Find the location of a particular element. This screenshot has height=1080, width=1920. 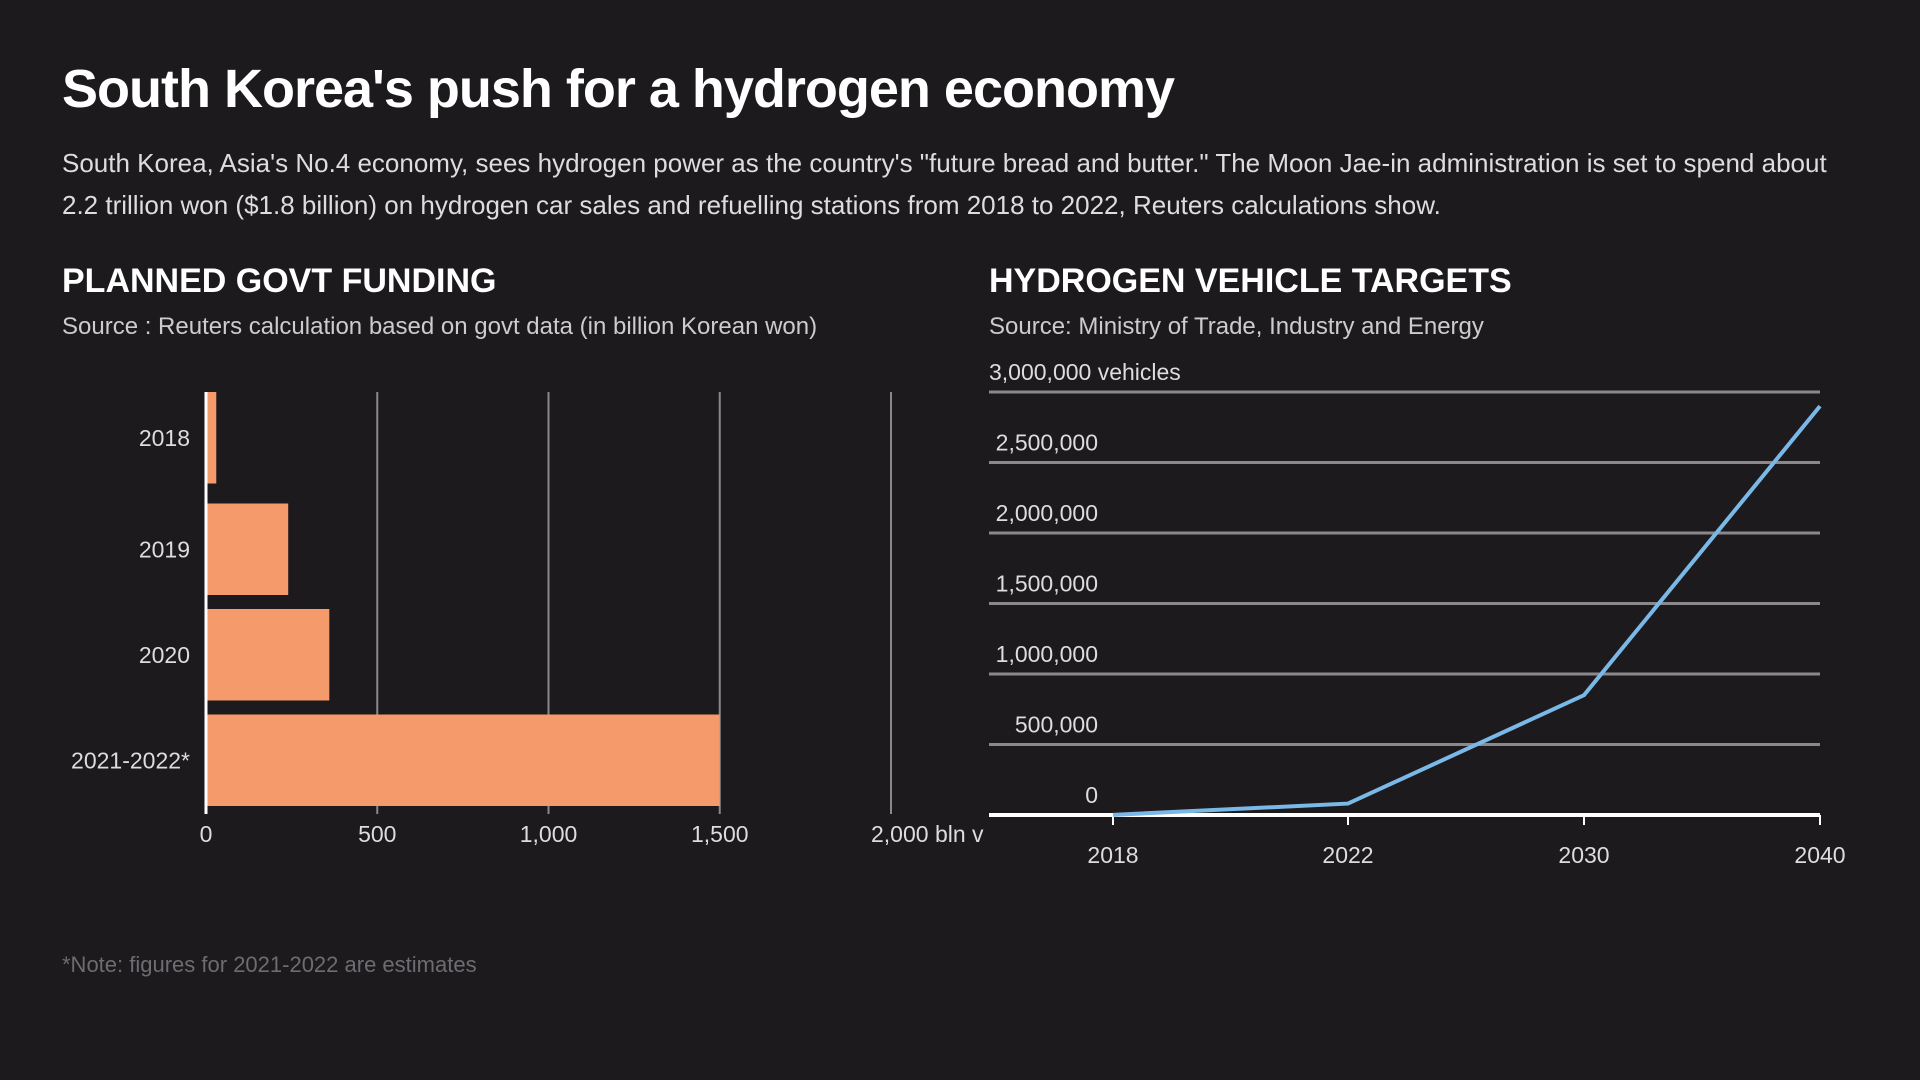

x-tick-label: 500 is located at coordinates (377, 834).